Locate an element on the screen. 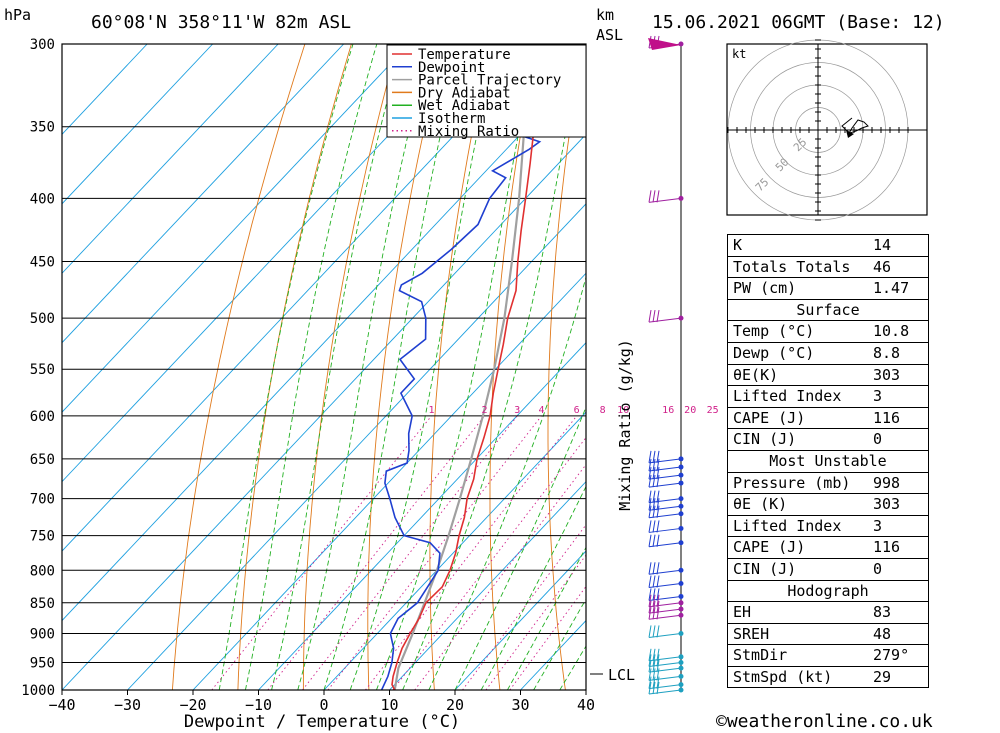 This screenshot has height=733, width=1000. k-index-value: 14 is located at coordinates (882, 245).